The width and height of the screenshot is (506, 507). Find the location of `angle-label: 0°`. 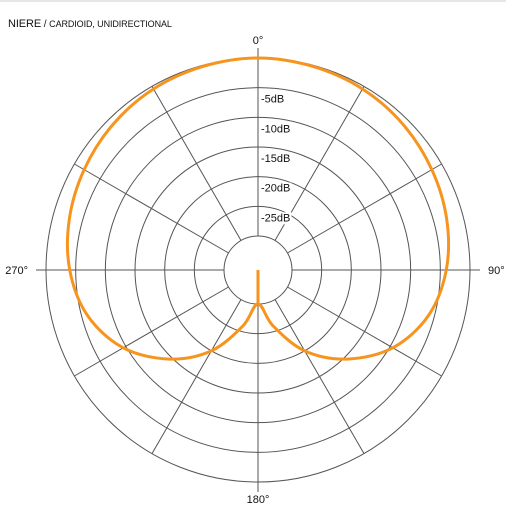

angle-label: 0° is located at coordinates (258, 41).